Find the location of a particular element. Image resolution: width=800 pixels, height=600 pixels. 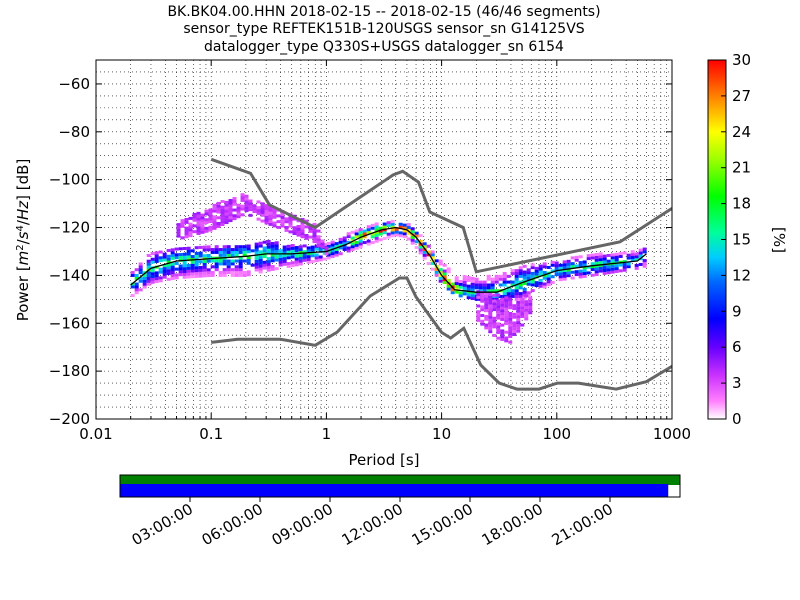

y-tick-label: −60 is located at coordinates (74, 84).